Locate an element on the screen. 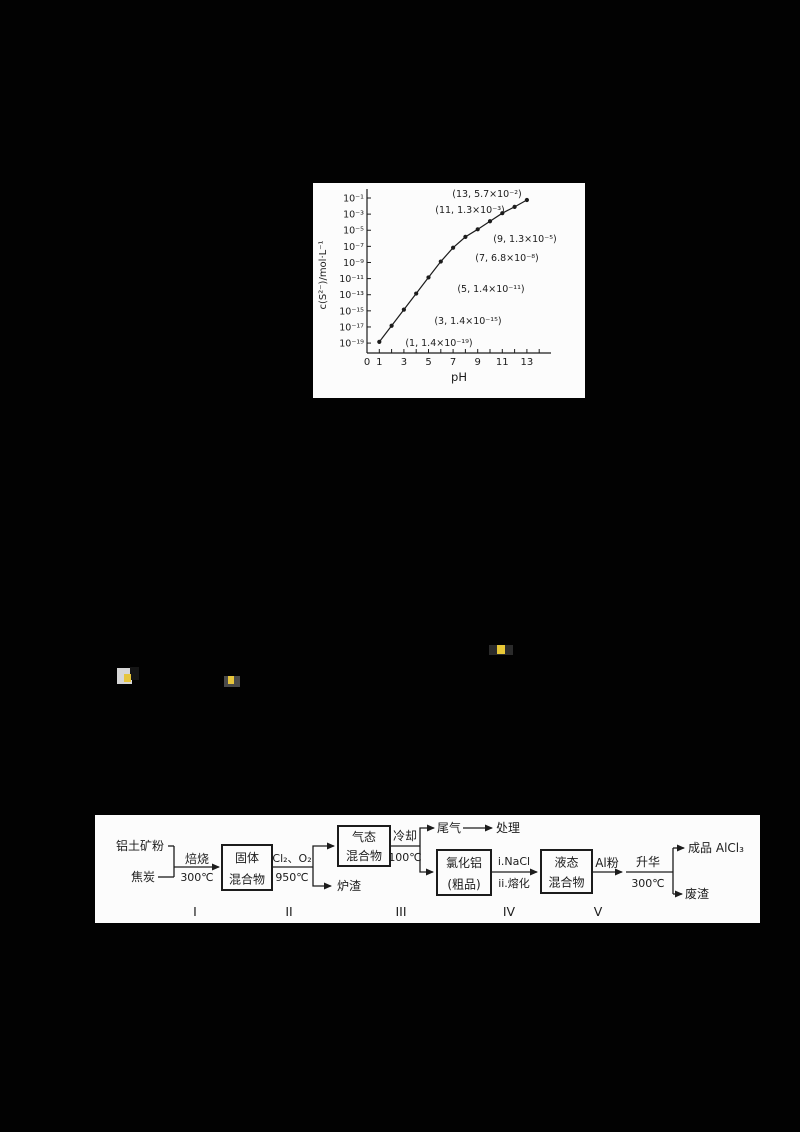 This screenshot has width=800, height=1132. y-axis-label: c(S²⁻)/mol·L⁻¹ is located at coordinates (323, 275).